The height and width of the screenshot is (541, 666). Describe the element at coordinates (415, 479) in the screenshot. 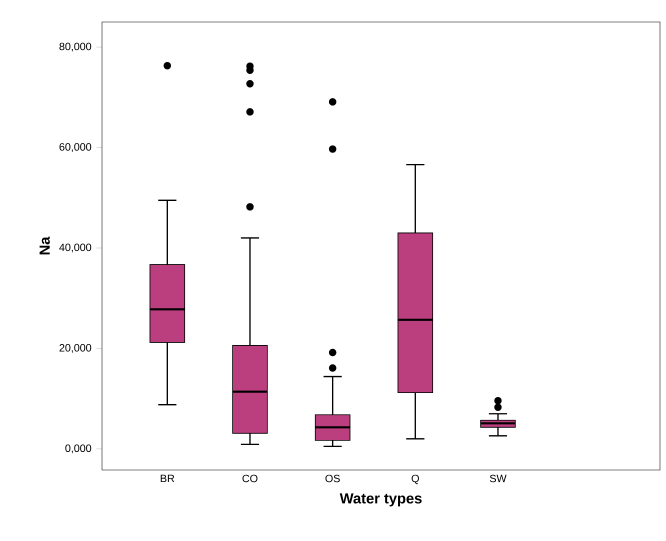

I see `x-tick-label: Q` at that location.